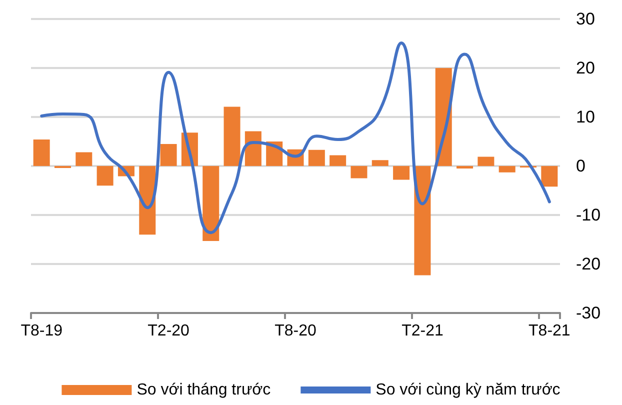 This screenshot has height=405, width=622. What do you see at coordinates (423, 331) in the screenshot?
I see `x-tick-label: T2-21` at bounding box center [423, 331].